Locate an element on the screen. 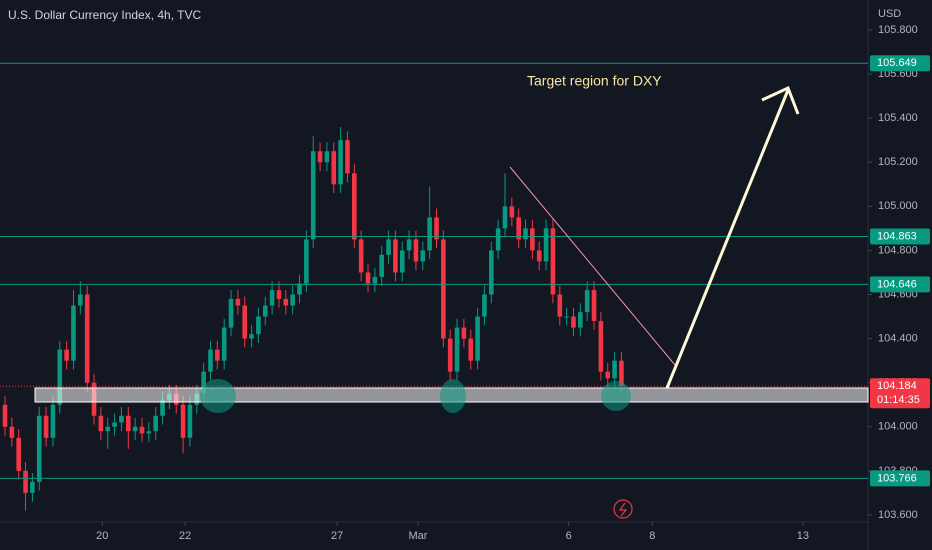 This screenshot has width=932, height=550. y-tick-label: 104.400 is located at coordinates (898, 339).